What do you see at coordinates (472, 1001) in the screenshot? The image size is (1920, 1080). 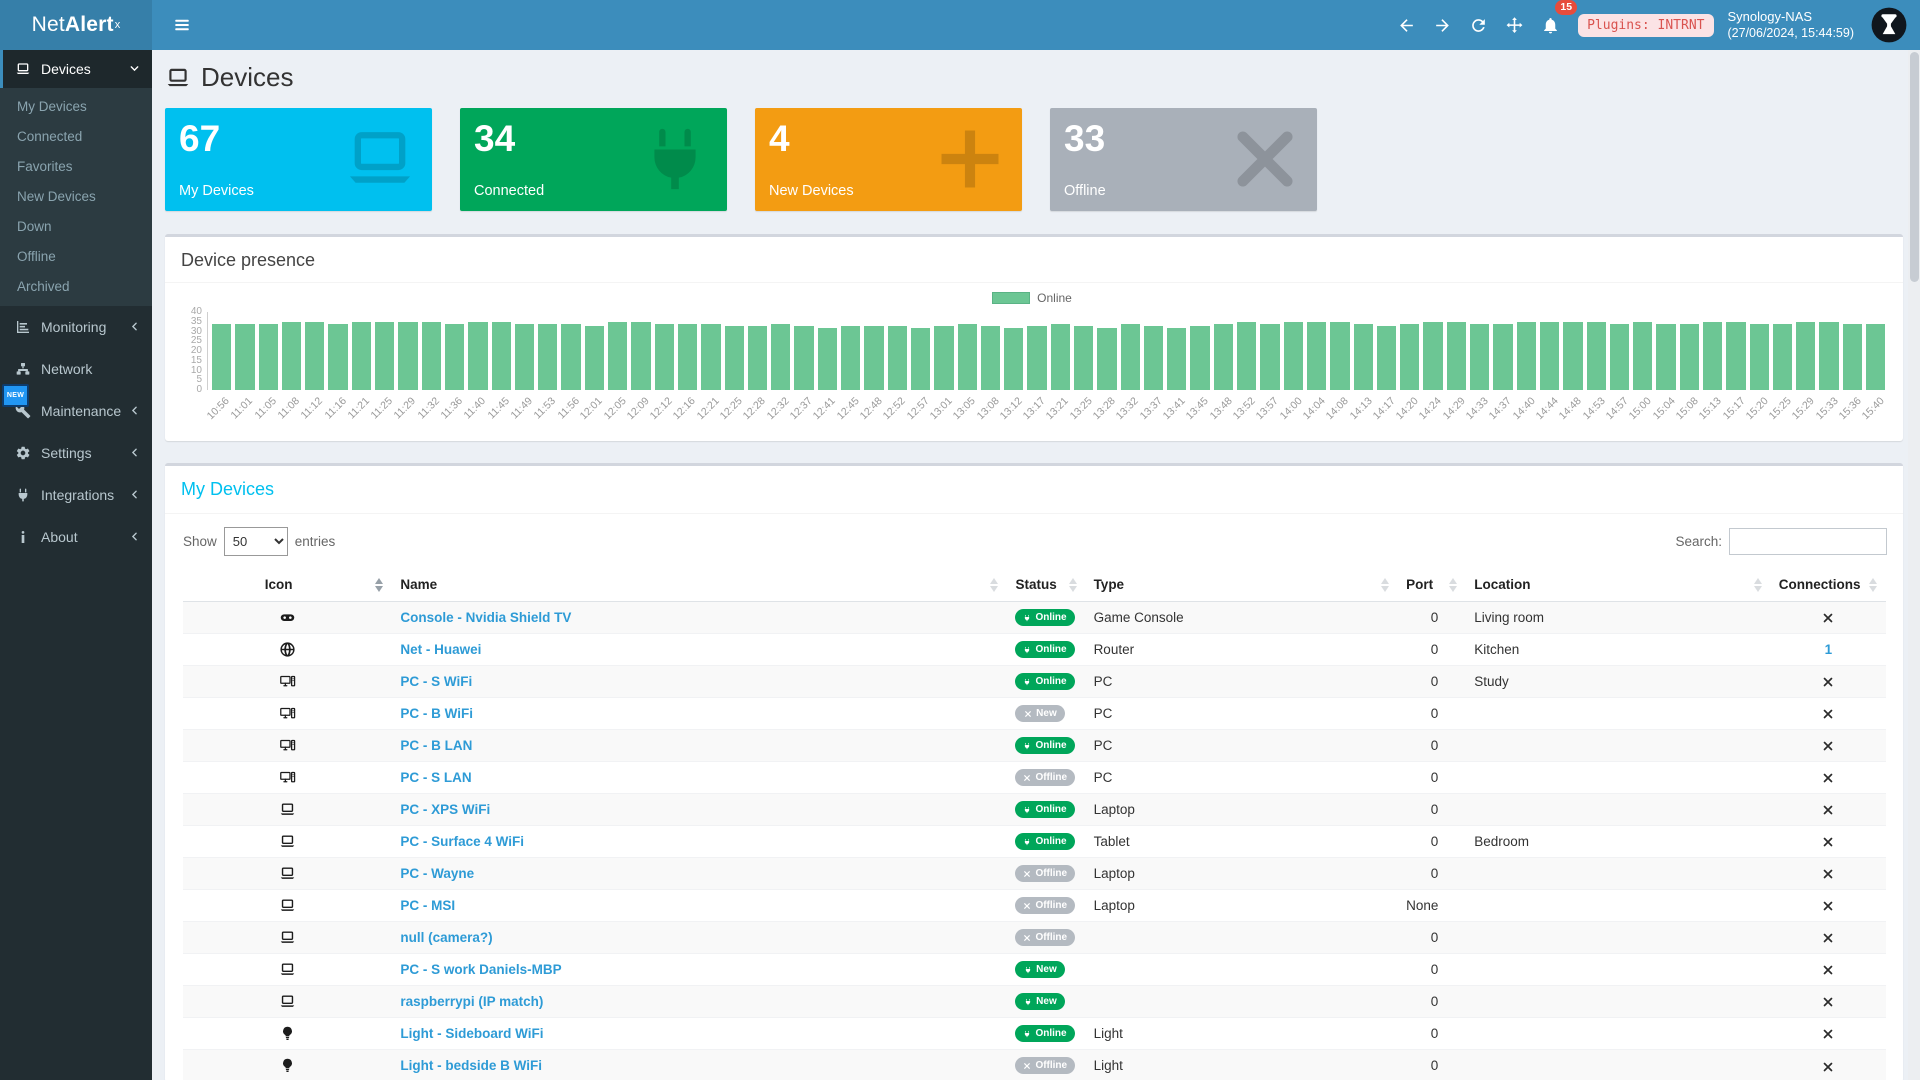 I see `device-name-link: raspberrypi (IP match)` at bounding box center [472, 1001].